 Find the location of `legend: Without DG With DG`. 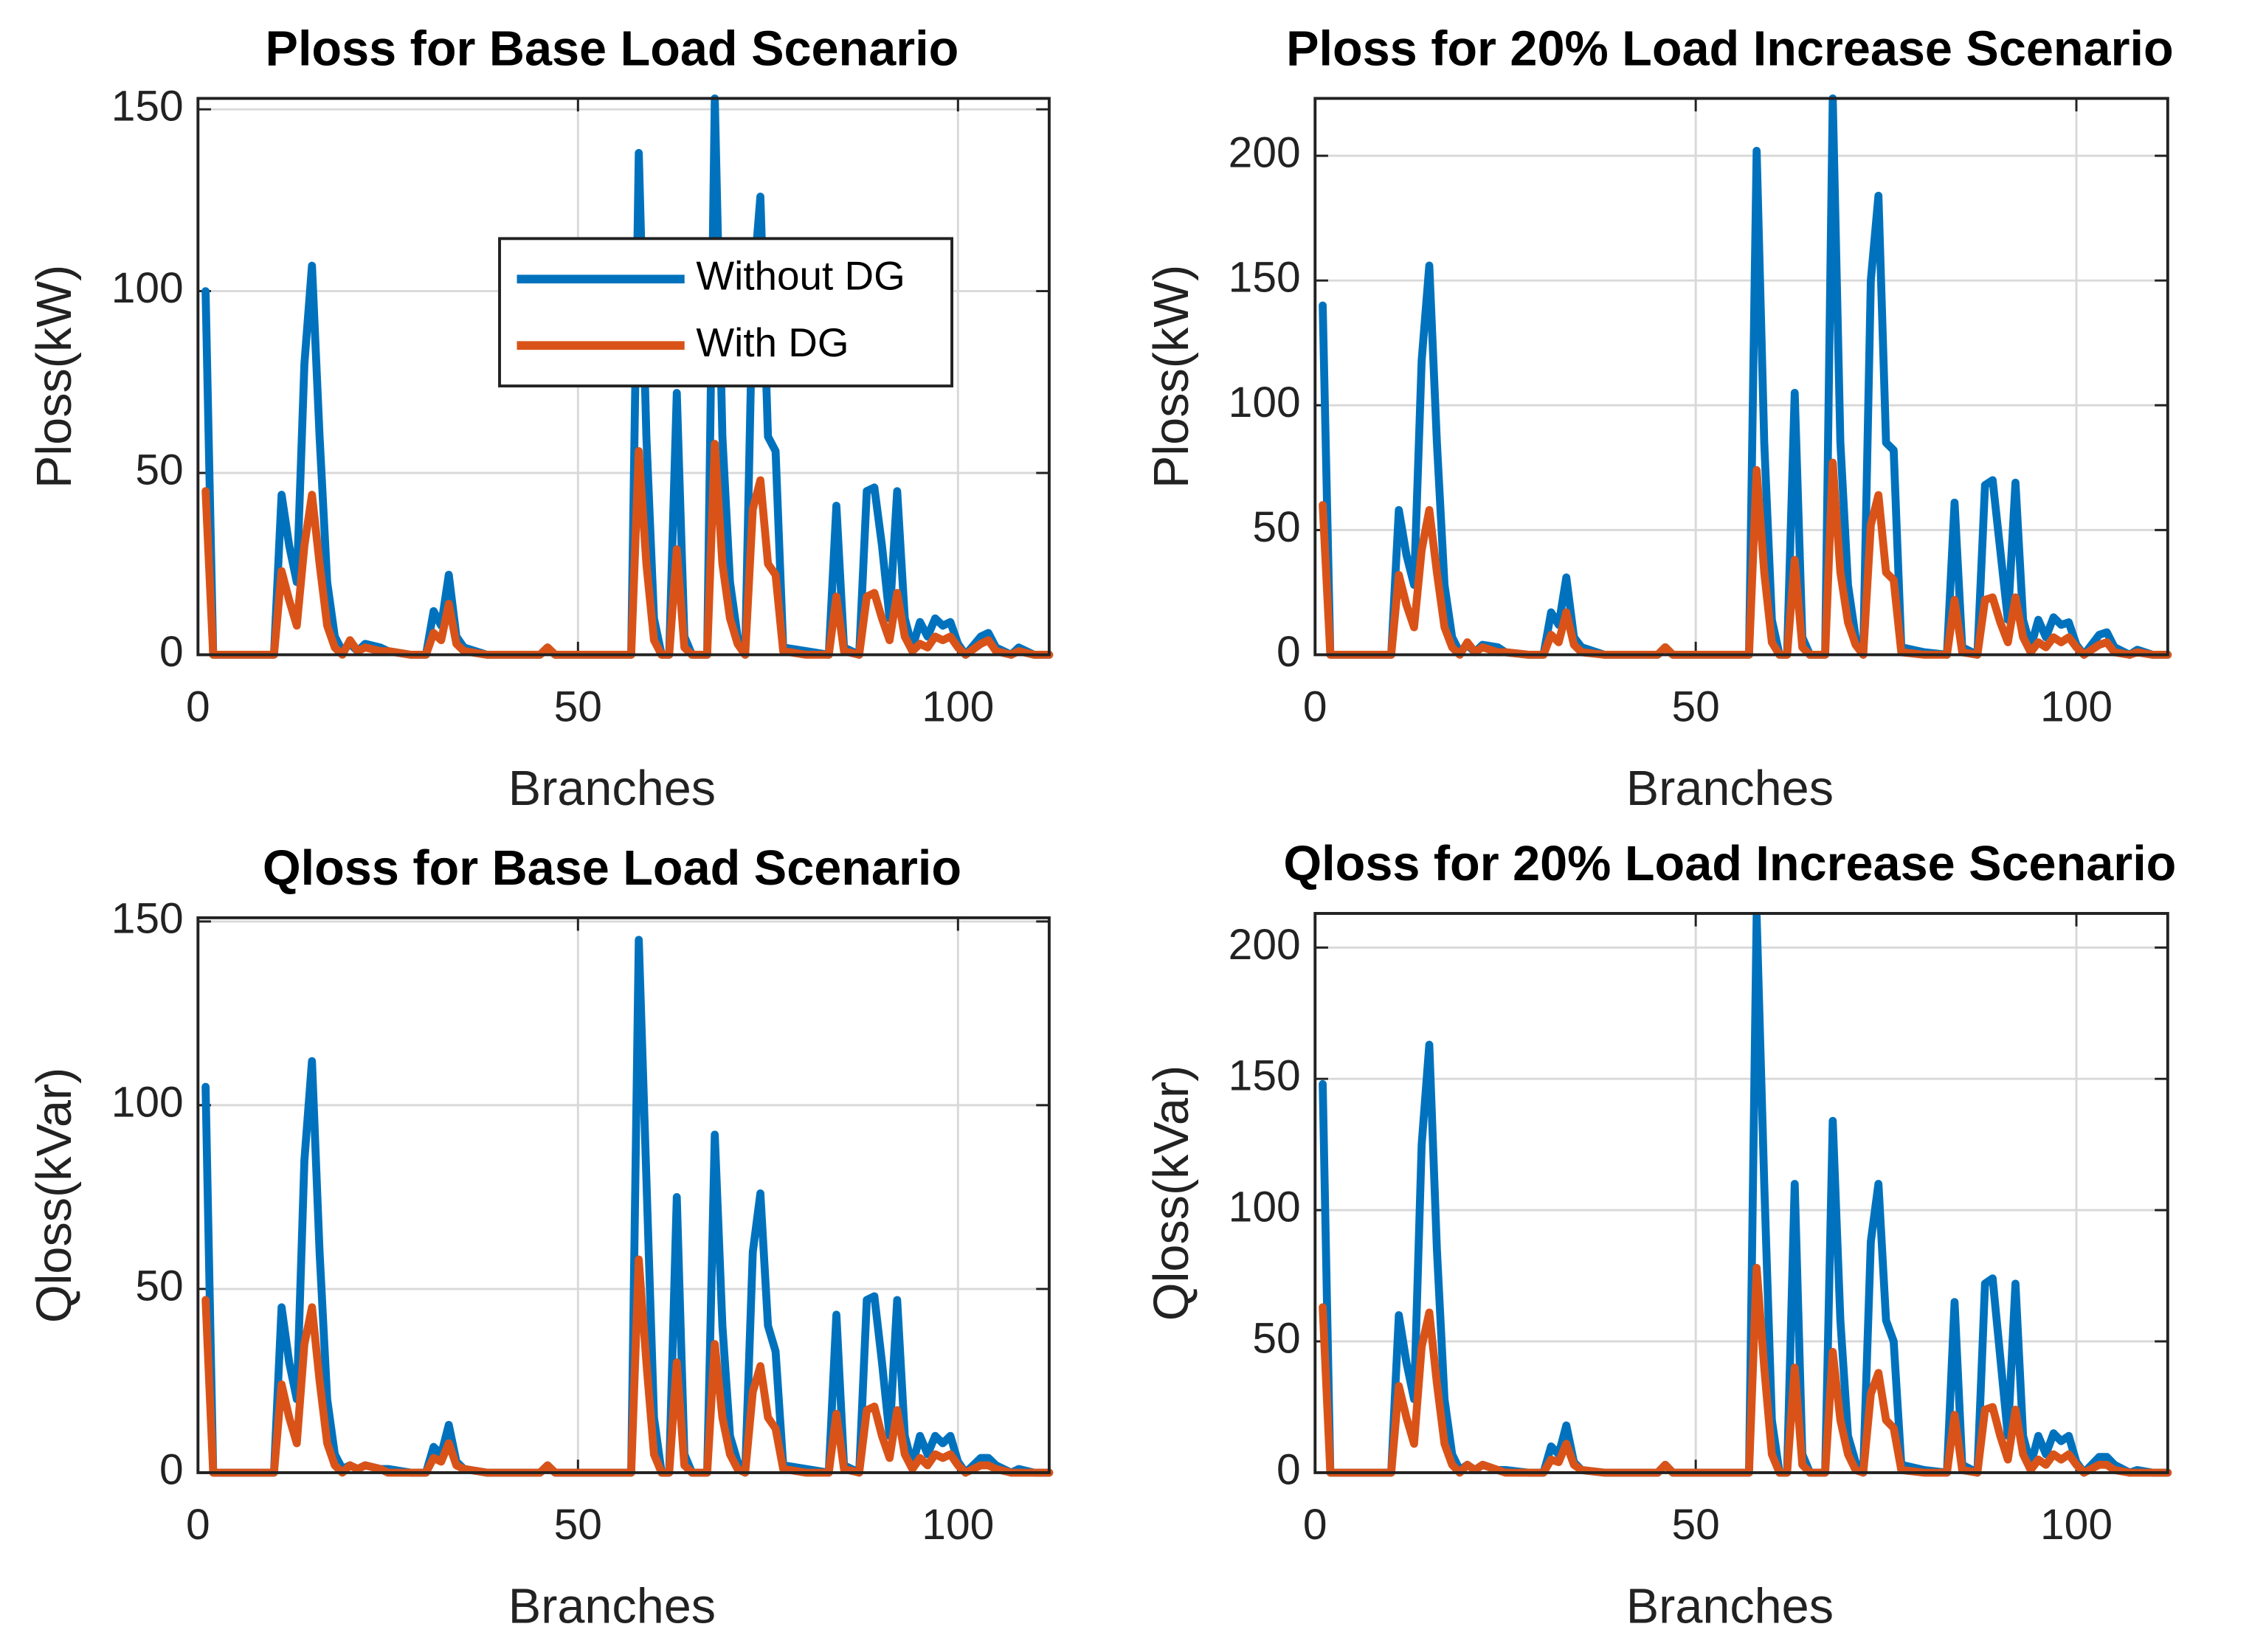

legend: Without DG With DG is located at coordinates (726, 313).